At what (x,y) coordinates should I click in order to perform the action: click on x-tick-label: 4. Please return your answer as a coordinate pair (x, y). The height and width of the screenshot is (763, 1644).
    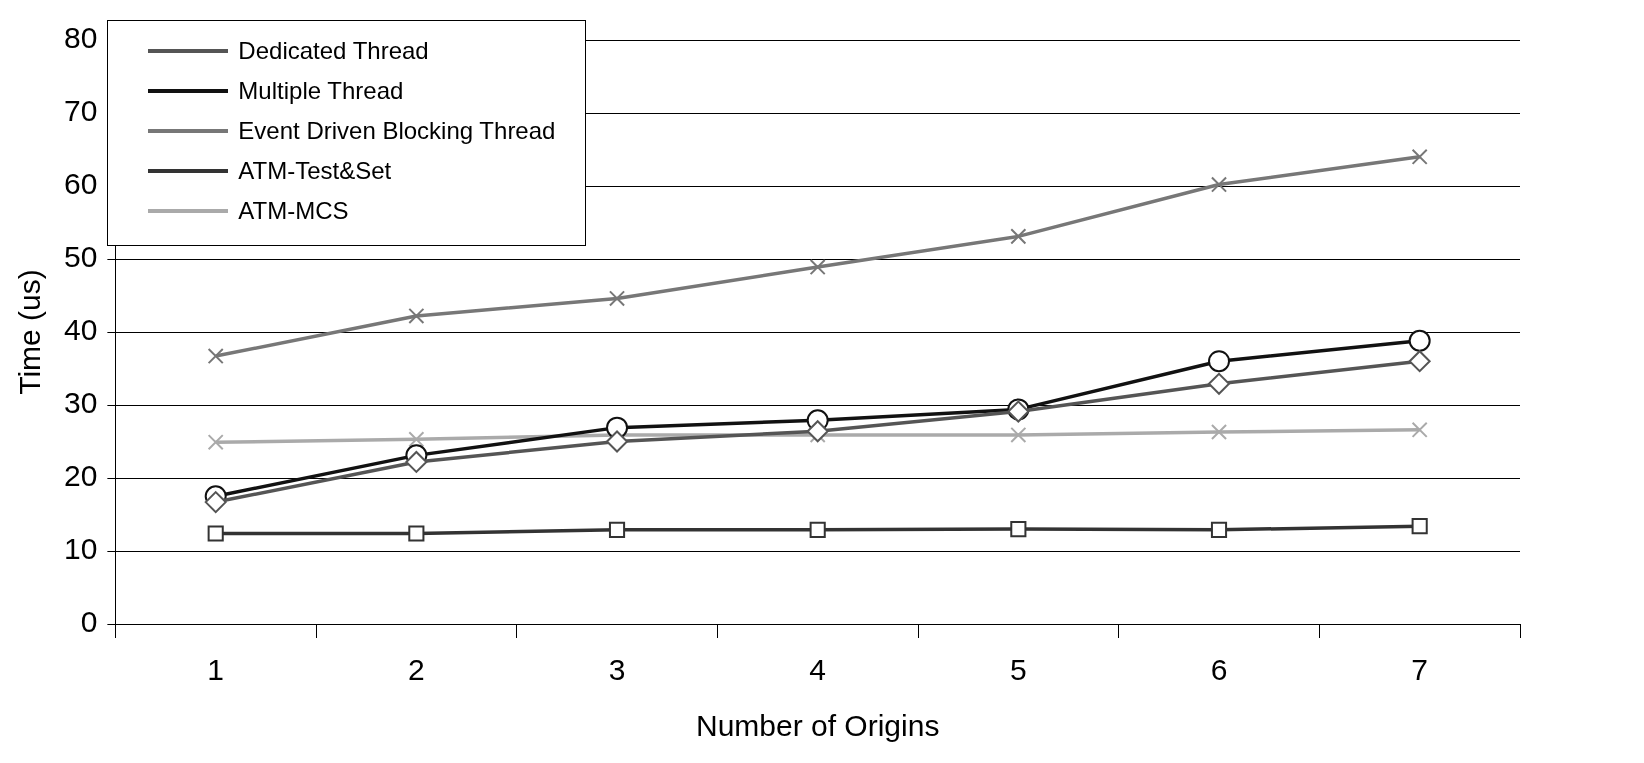
    Looking at the image, I should click on (818, 670).